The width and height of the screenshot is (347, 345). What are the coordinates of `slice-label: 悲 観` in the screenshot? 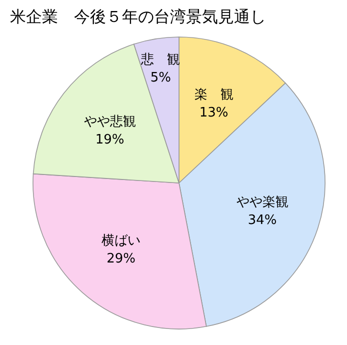 It's located at (160, 60).